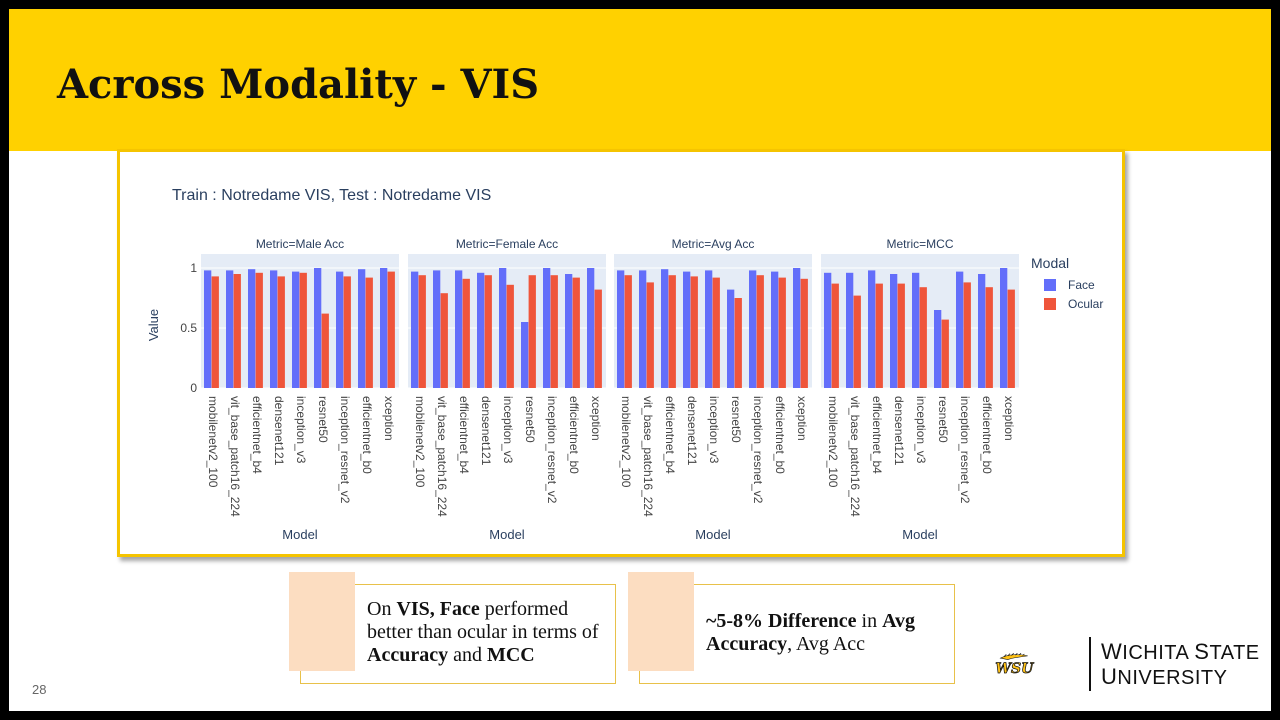  What do you see at coordinates (811, 632) in the screenshot?
I see `callout-2-part: Avg Accuracy` at bounding box center [811, 632].